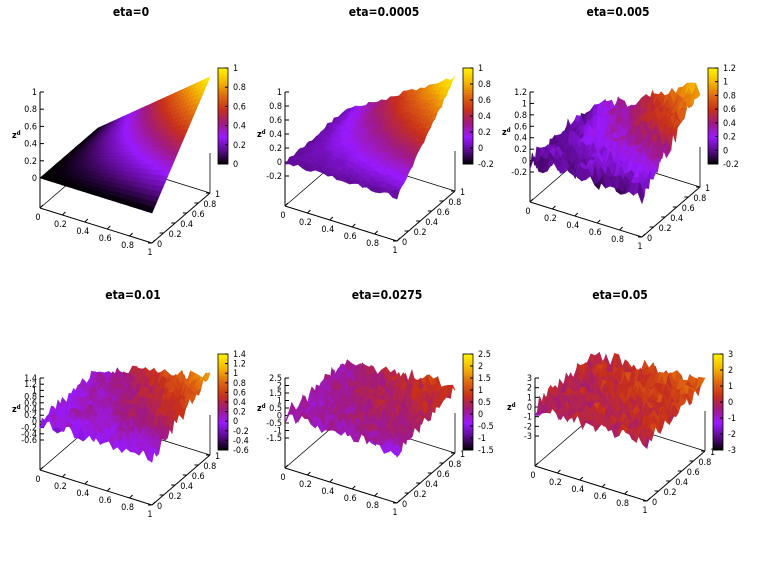  I want to click on colorbar-tick-label: 0, so click(730, 403).